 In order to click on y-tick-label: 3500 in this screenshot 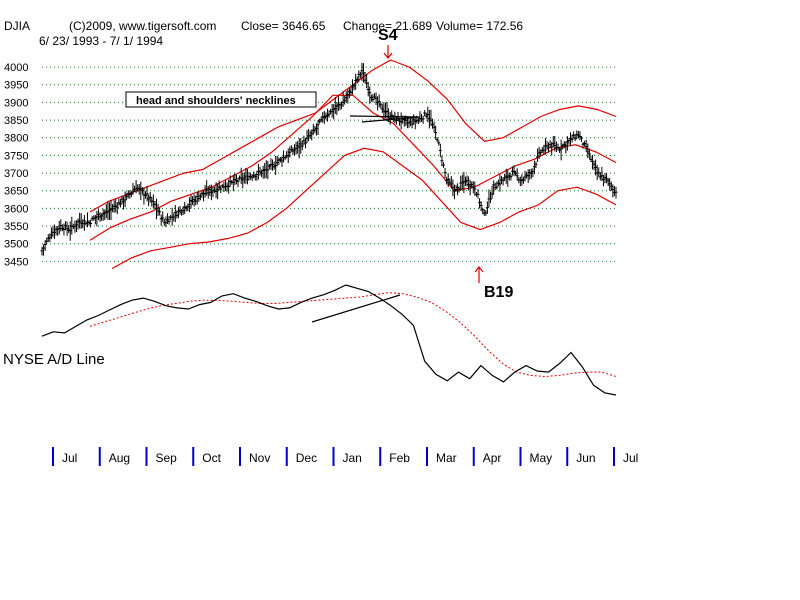, I will do `click(16, 245)`.